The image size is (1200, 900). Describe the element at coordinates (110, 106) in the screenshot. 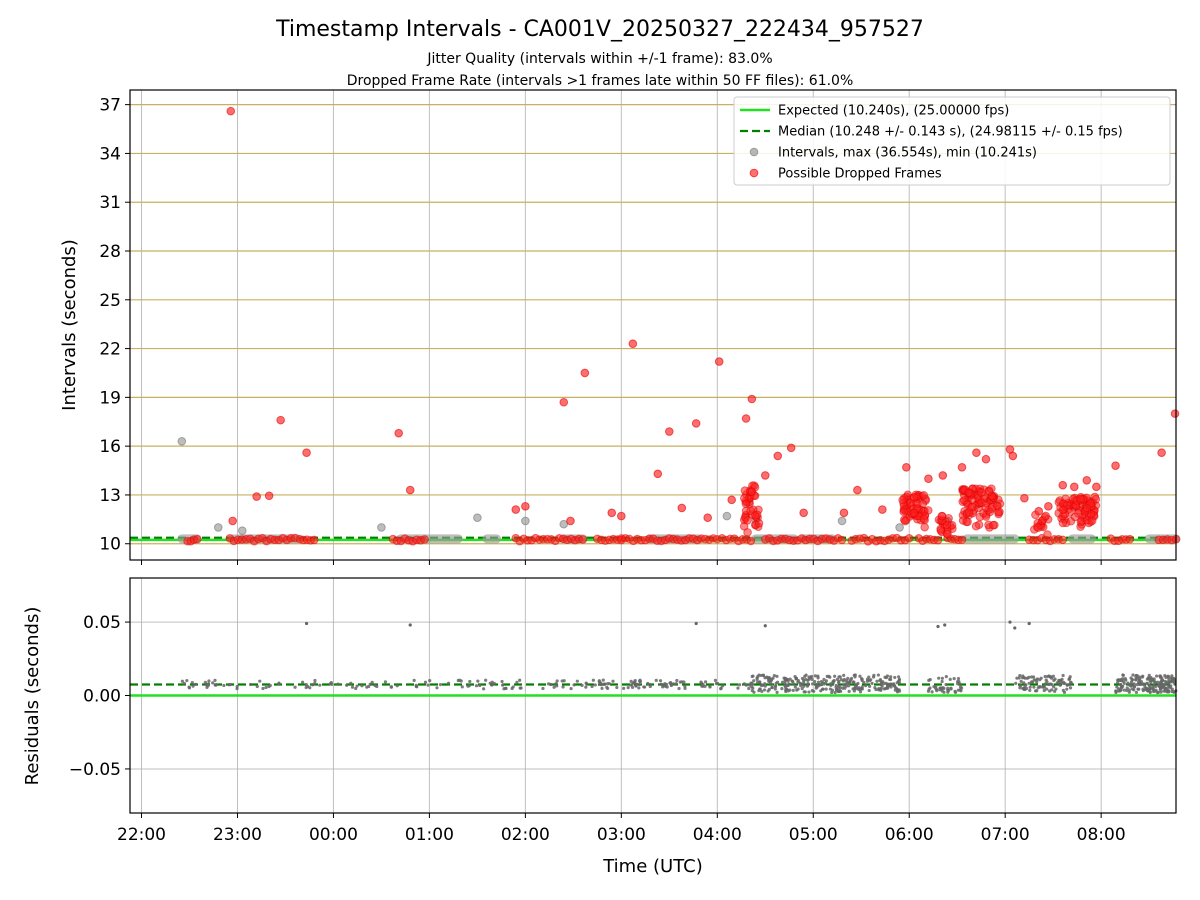

I see `top-y-tick-label: 37` at that location.